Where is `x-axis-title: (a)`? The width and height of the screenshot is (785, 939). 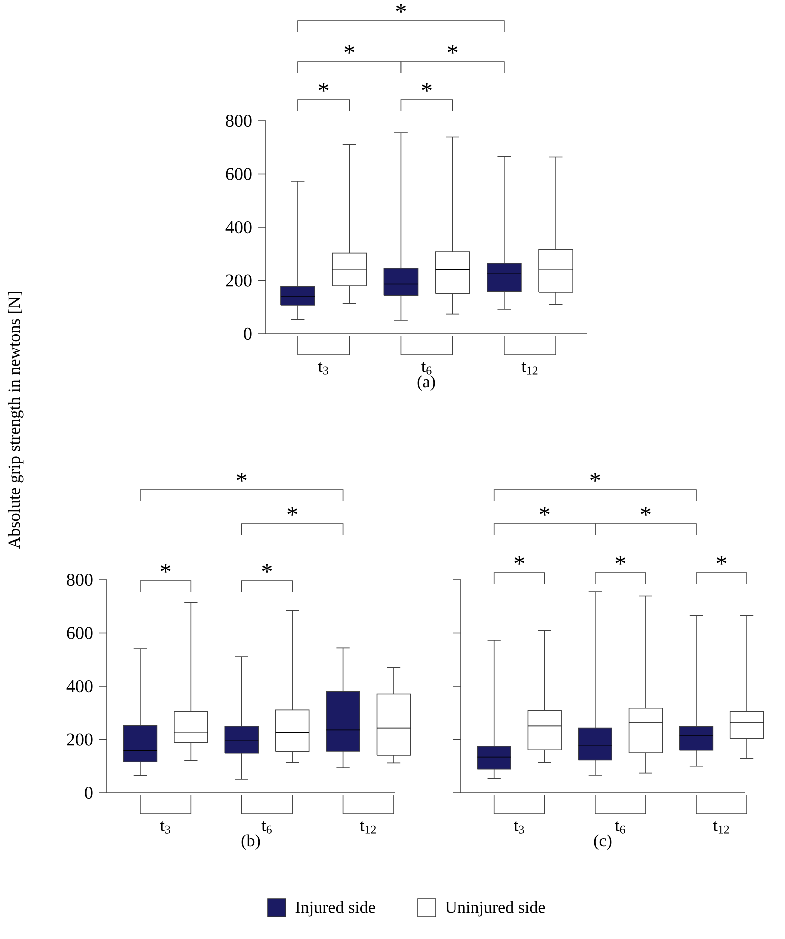 x-axis-title: (a) is located at coordinates (427, 384).